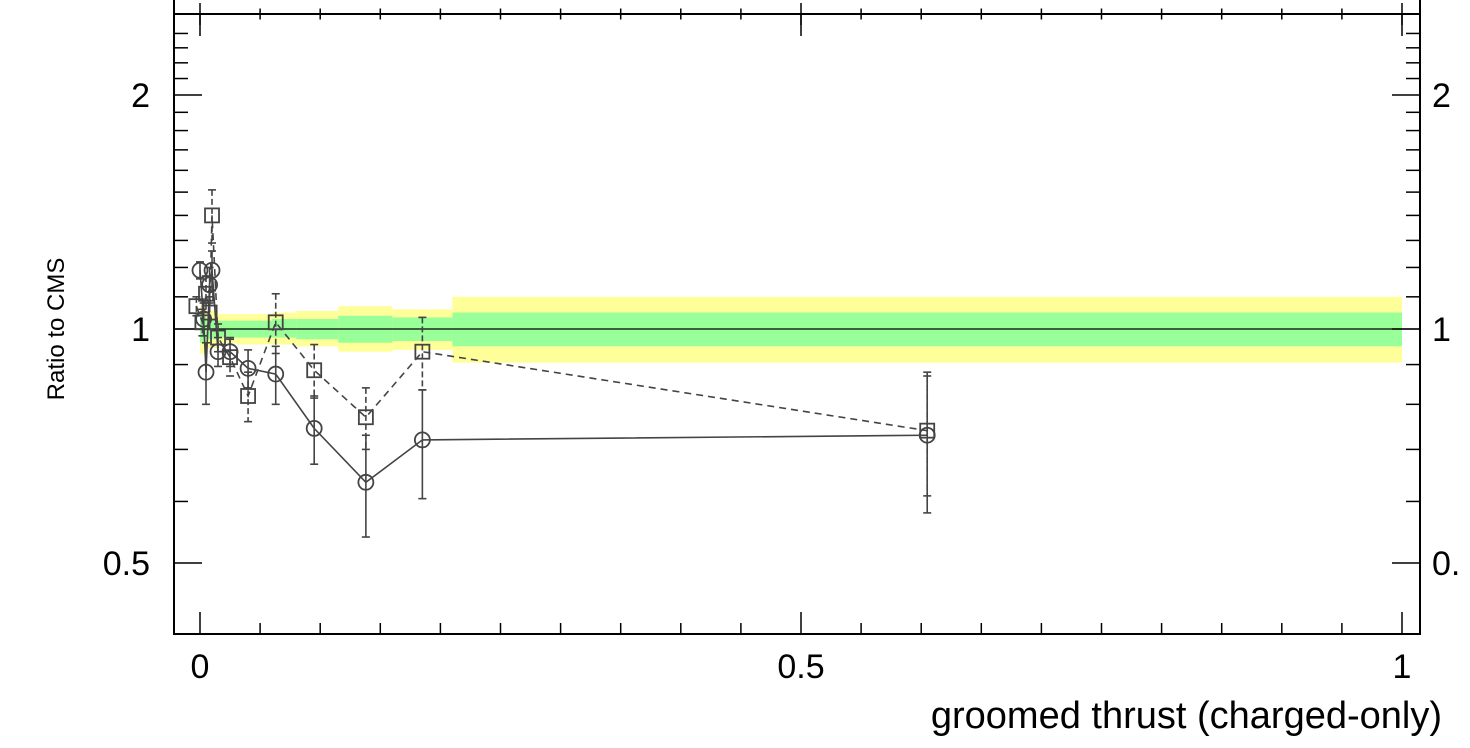  Describe the element at coordinates (1441, 96) in the screenshot. I see `right-y-tick-label-0: 2` at that location.